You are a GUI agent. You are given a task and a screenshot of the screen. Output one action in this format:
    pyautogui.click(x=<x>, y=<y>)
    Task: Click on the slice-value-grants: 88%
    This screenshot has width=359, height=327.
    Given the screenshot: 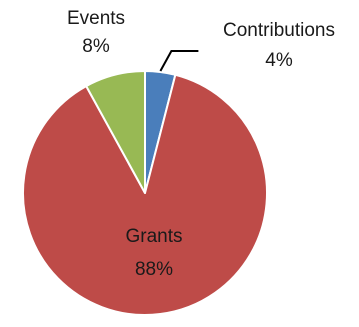 What is the action you would take?
    pyautogui.click(x=154, y=269)
    